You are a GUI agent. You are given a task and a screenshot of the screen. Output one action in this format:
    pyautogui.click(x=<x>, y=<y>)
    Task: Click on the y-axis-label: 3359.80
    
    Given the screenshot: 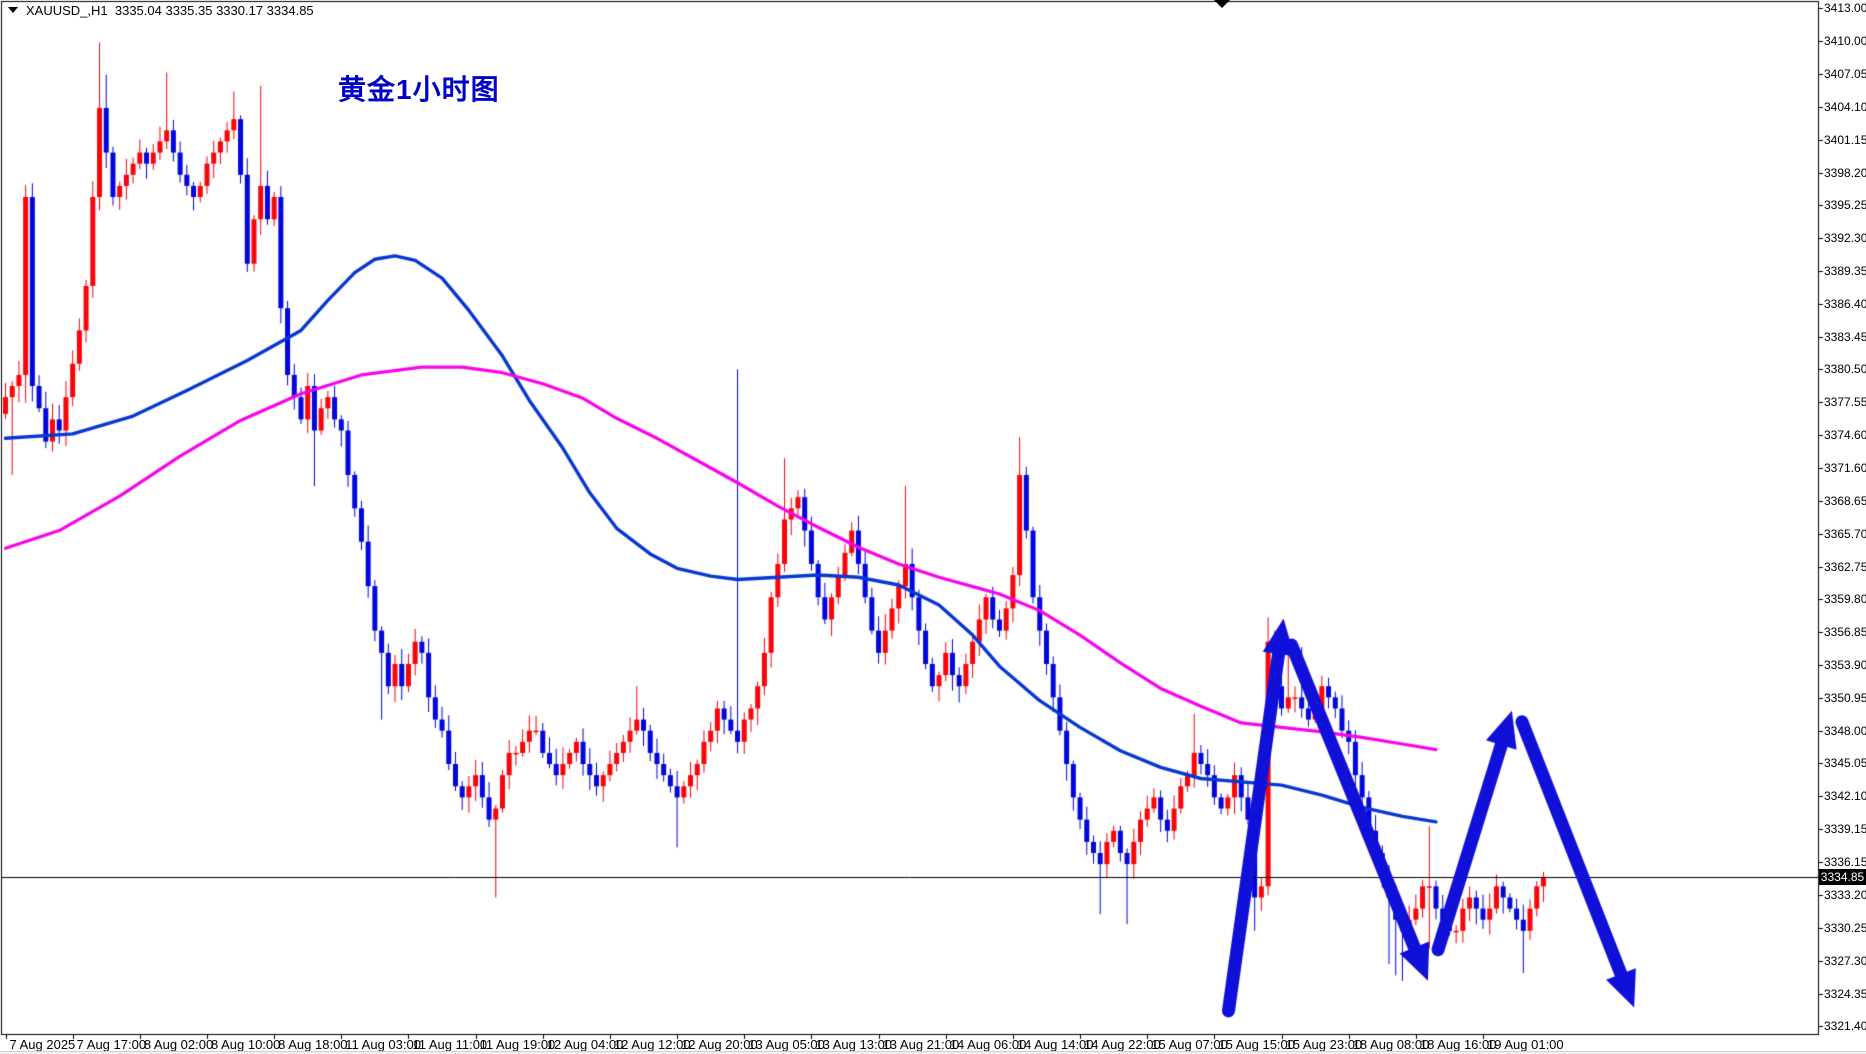 What is the action you would take?
    pyautogui.click(x=1845, y=599)
    